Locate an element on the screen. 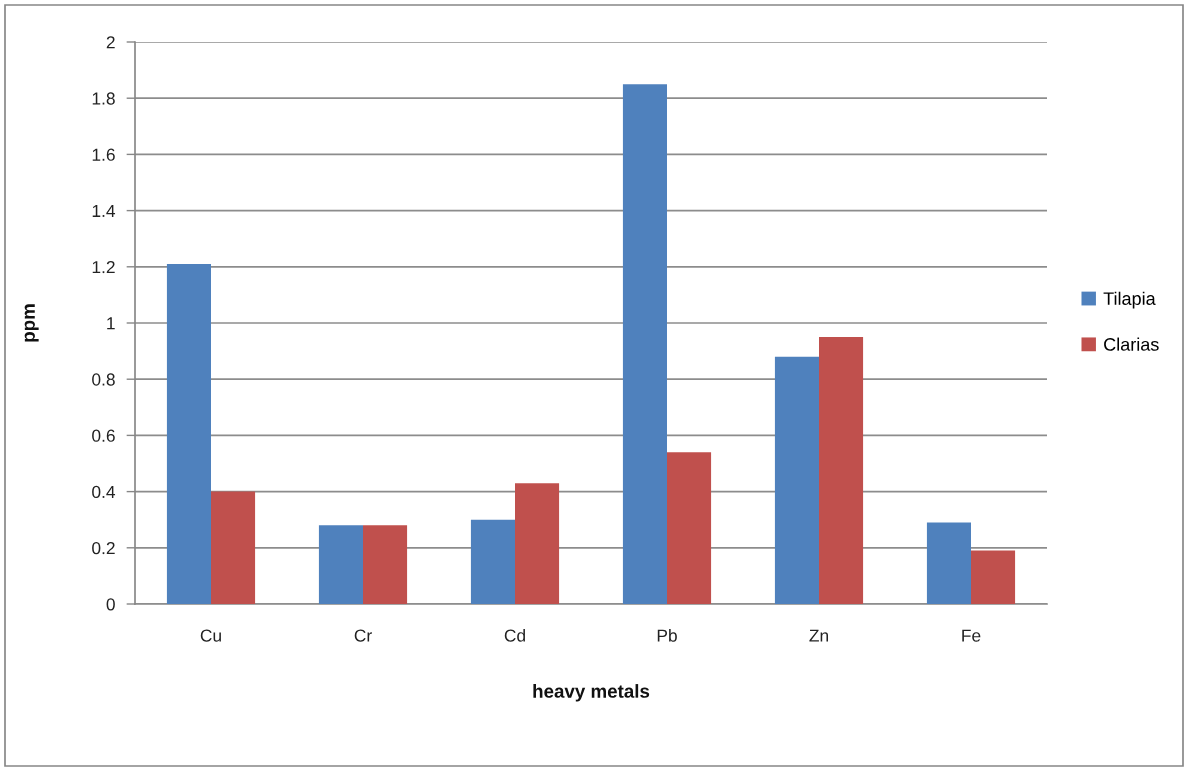 Image resolution: width=1188 pixels, height=771 pixels. y-tick-label: 0.2 is located at coordinates (103, 548).